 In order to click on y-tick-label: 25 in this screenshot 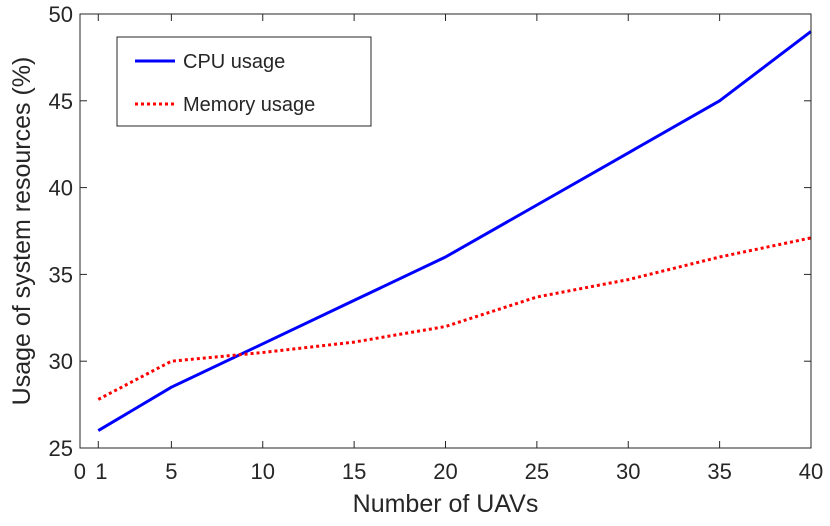, I will do `click(61, 448)`.